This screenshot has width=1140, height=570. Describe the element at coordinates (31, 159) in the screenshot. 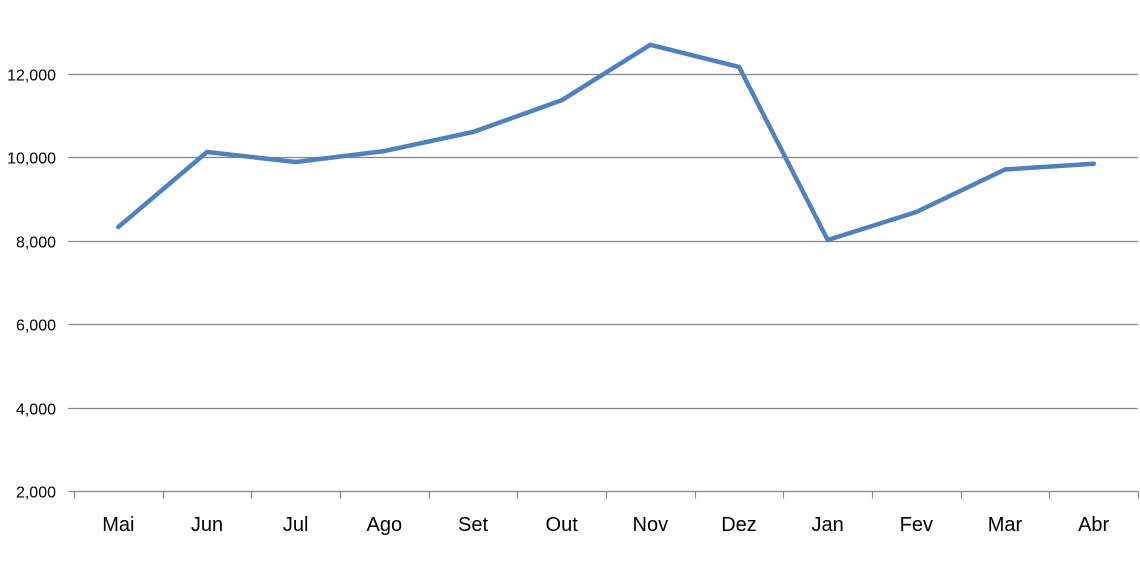

I see `y-tick-label: 10,000` at that location.